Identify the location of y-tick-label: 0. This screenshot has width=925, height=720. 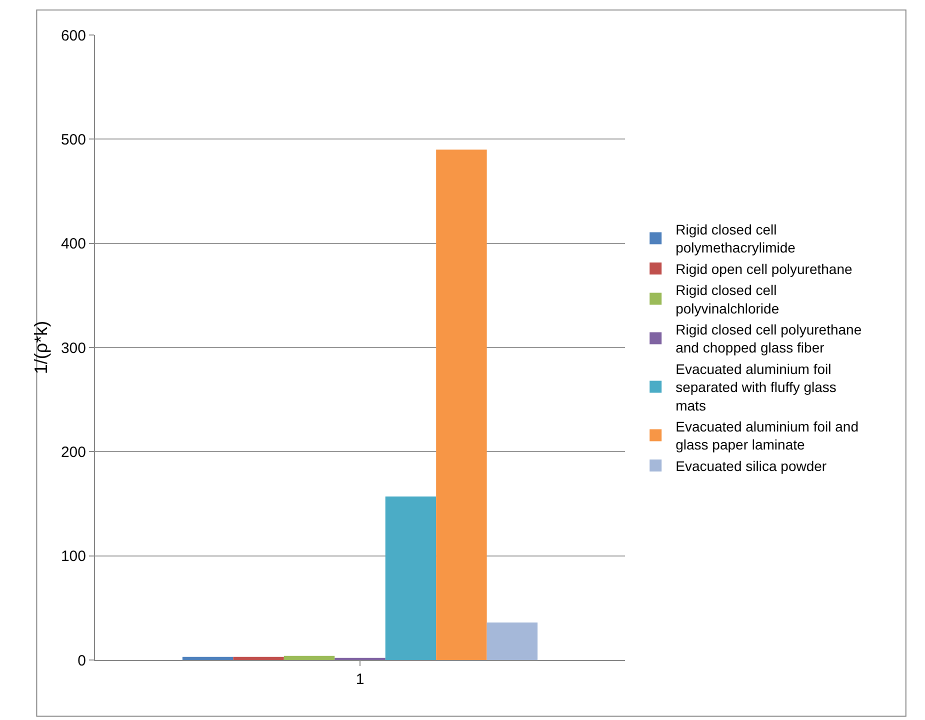
(82, 661).